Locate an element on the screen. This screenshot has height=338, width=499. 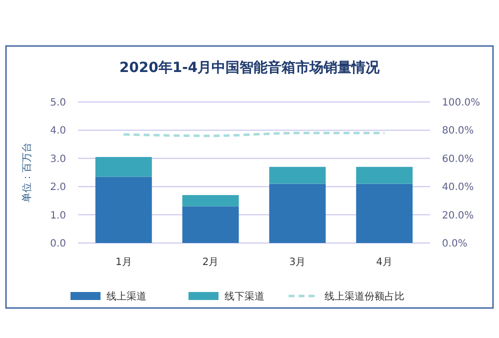
chart-title: 2020年1-4月中国智能音箱市场销量情况 is located at coordinates (250, 67).